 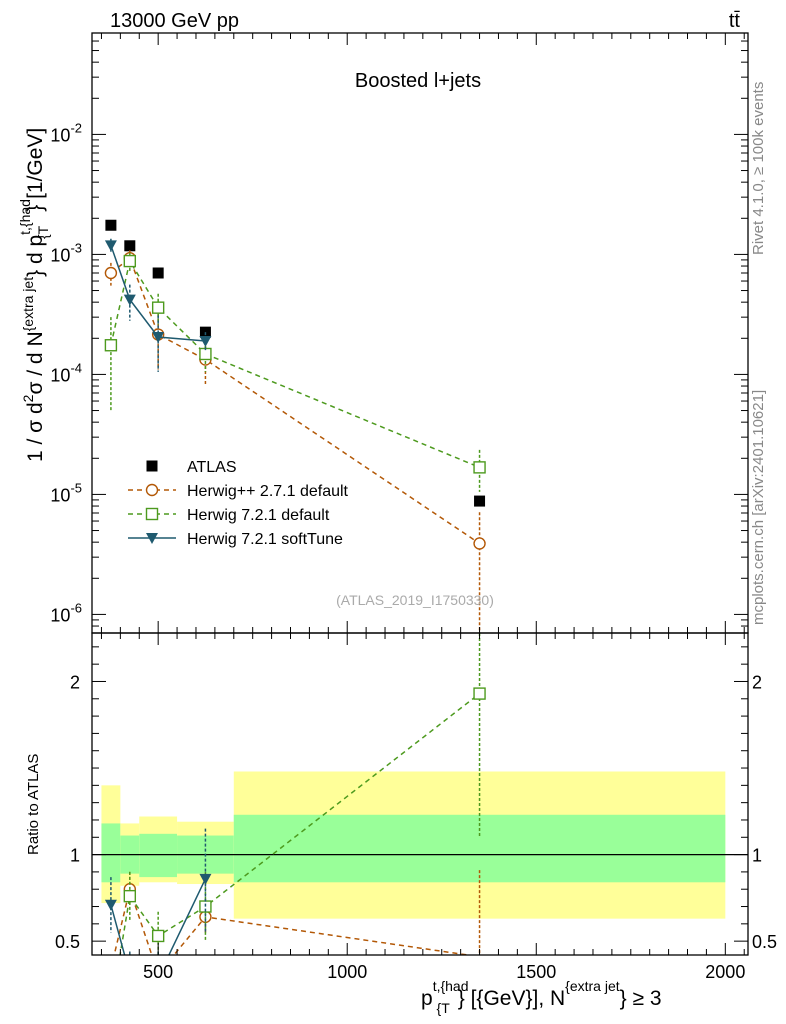 What do you see at coordinates (418, 81) in the screenshot?
I see `plot-title: Boosted l+jets` at bounding box center [418, 81].